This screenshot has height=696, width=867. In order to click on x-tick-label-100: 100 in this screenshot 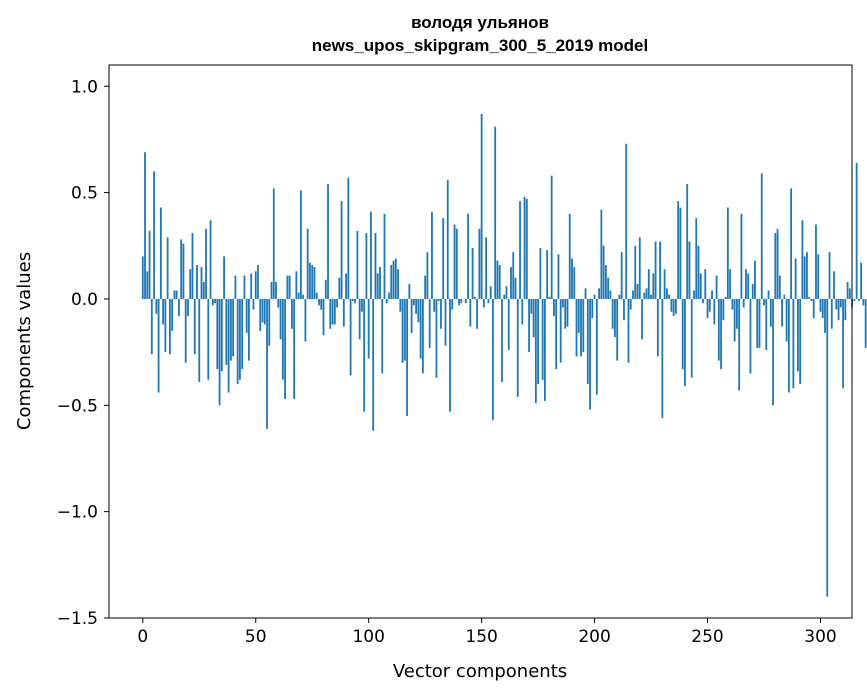, I will do `click(368, 637)`.